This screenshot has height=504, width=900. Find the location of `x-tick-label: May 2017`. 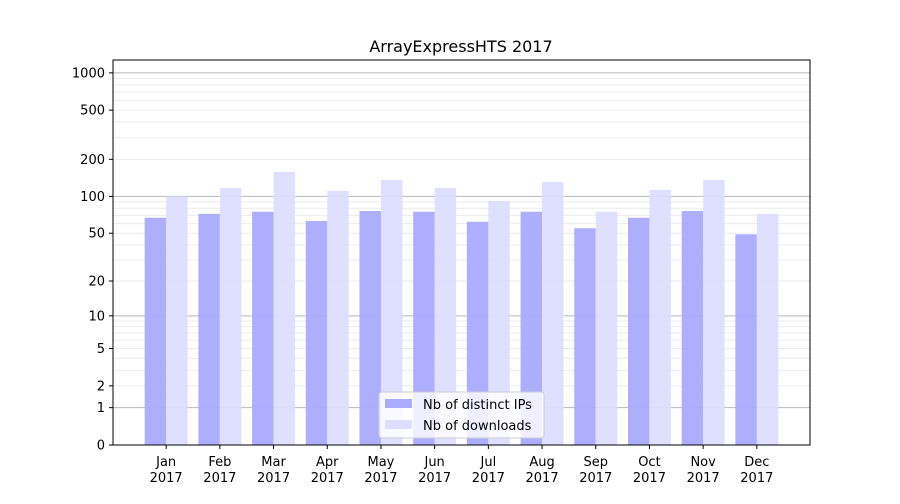

x-tick-label: May 2017 is located at coordinates (380, 470).